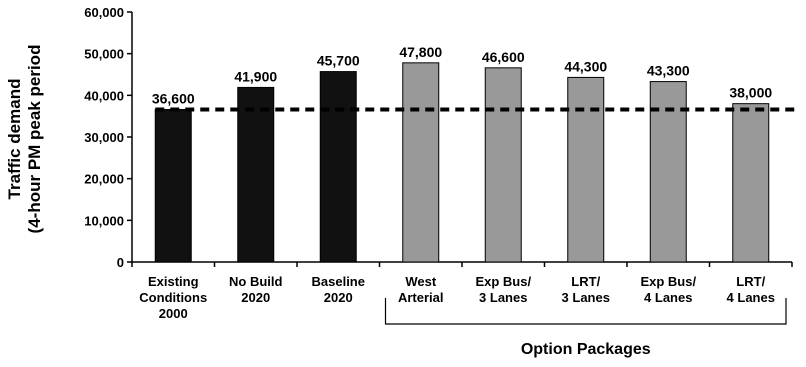  Describe the element at coordinates (173, 281) in the screenshot. I see `category-label: Existing` at that location.